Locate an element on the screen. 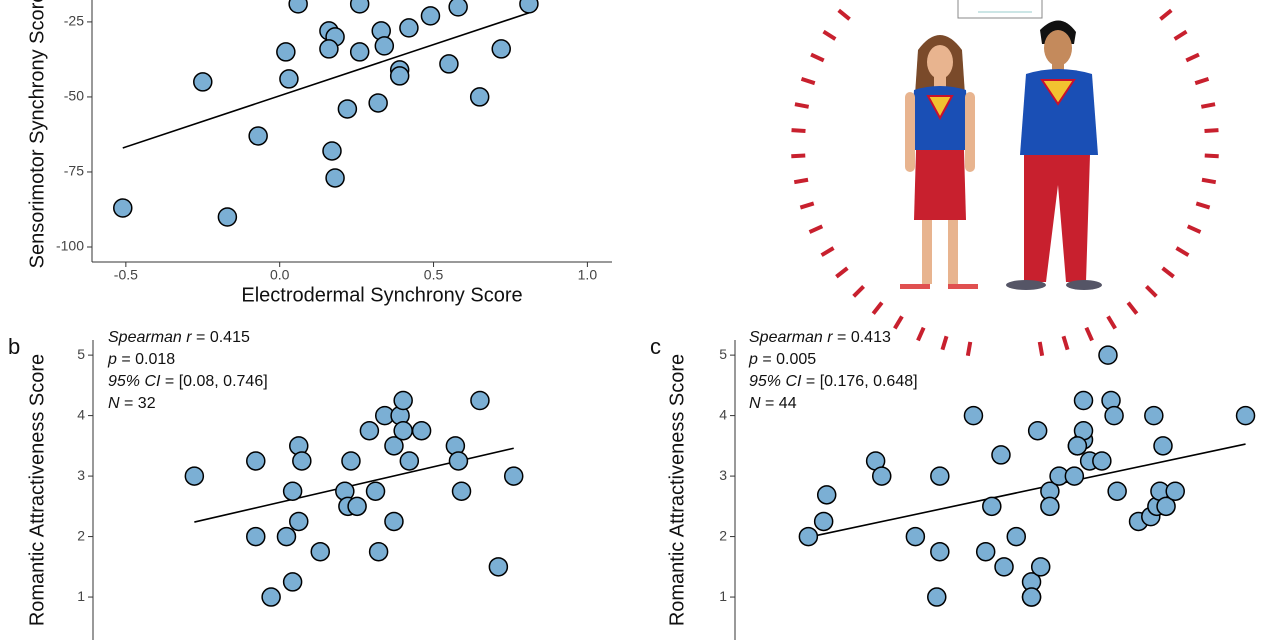  annotation-label: N is located at coordinates (755, 403).